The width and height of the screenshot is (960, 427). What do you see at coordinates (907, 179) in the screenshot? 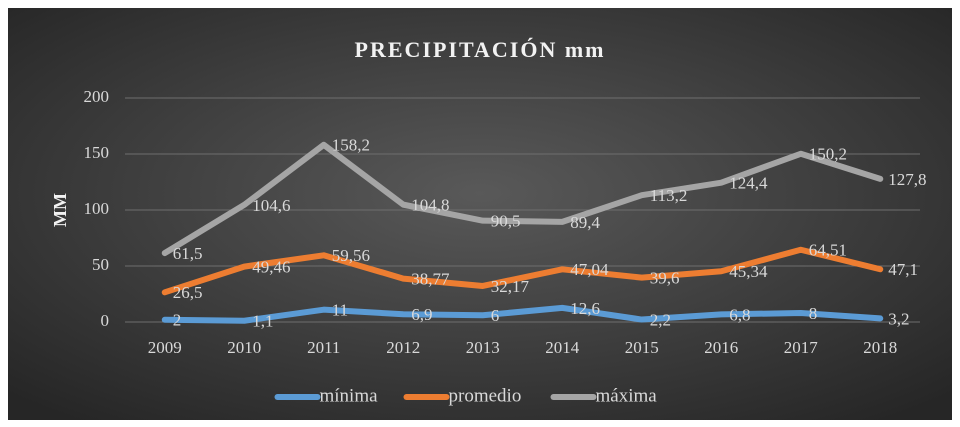
I see `data-label: 127,8` at bounding box center [907, 179].